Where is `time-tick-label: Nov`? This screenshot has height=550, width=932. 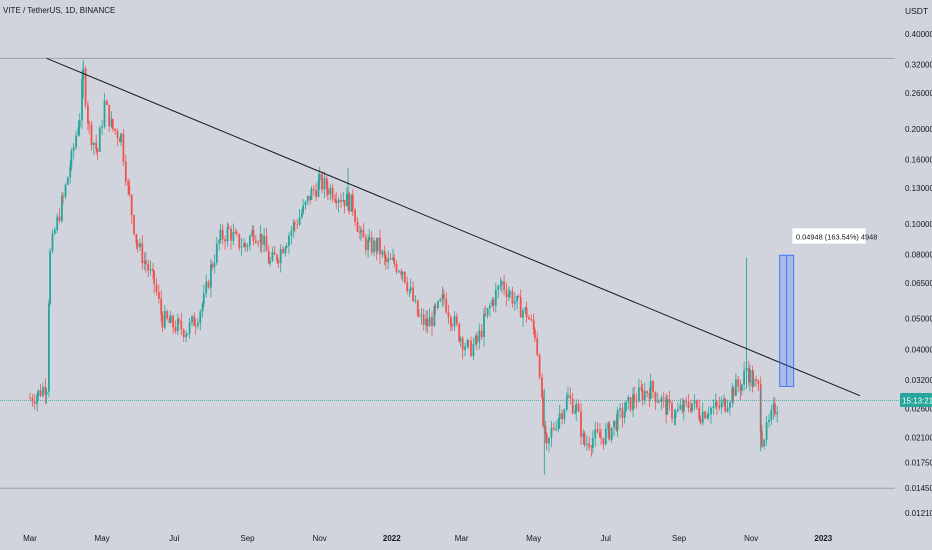
time-tick-label: Nov is located at coordinates (751, 538).